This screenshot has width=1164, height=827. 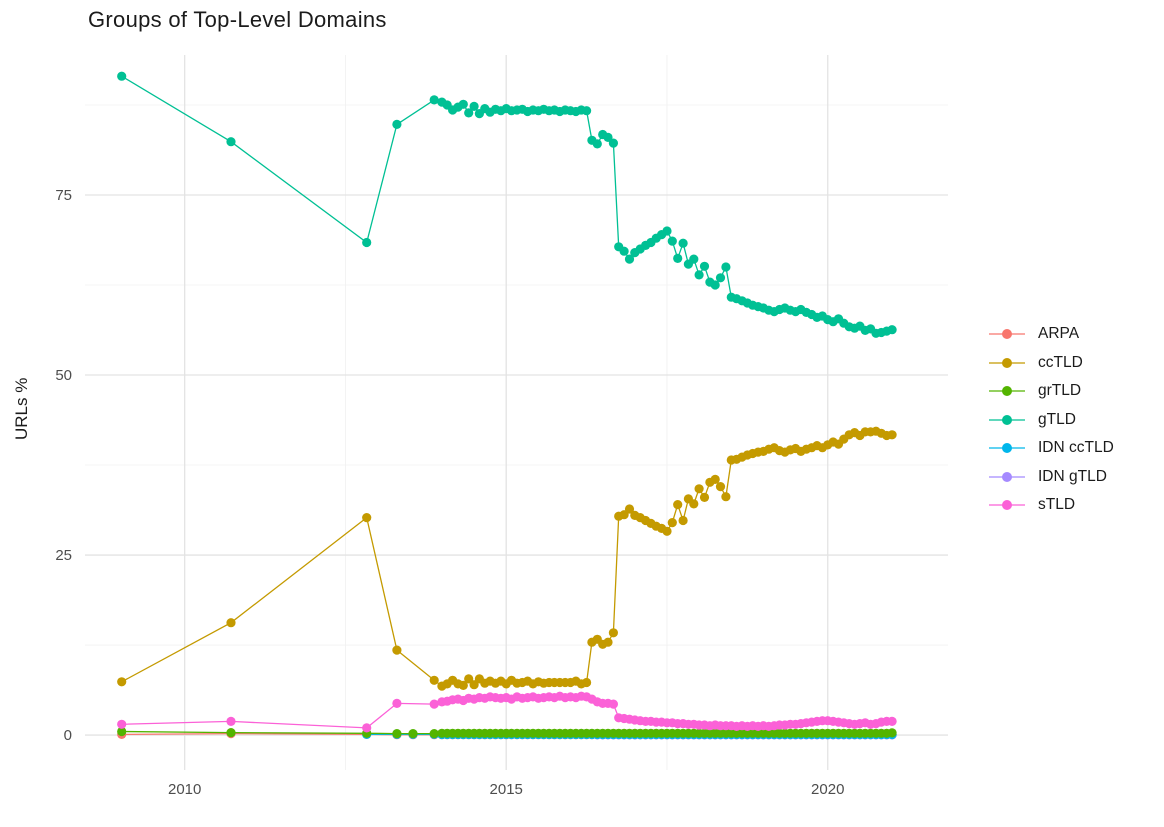 I want to click on legend-item-idn-cctld: IDN ccTLD, so click(x=1051, y=448).